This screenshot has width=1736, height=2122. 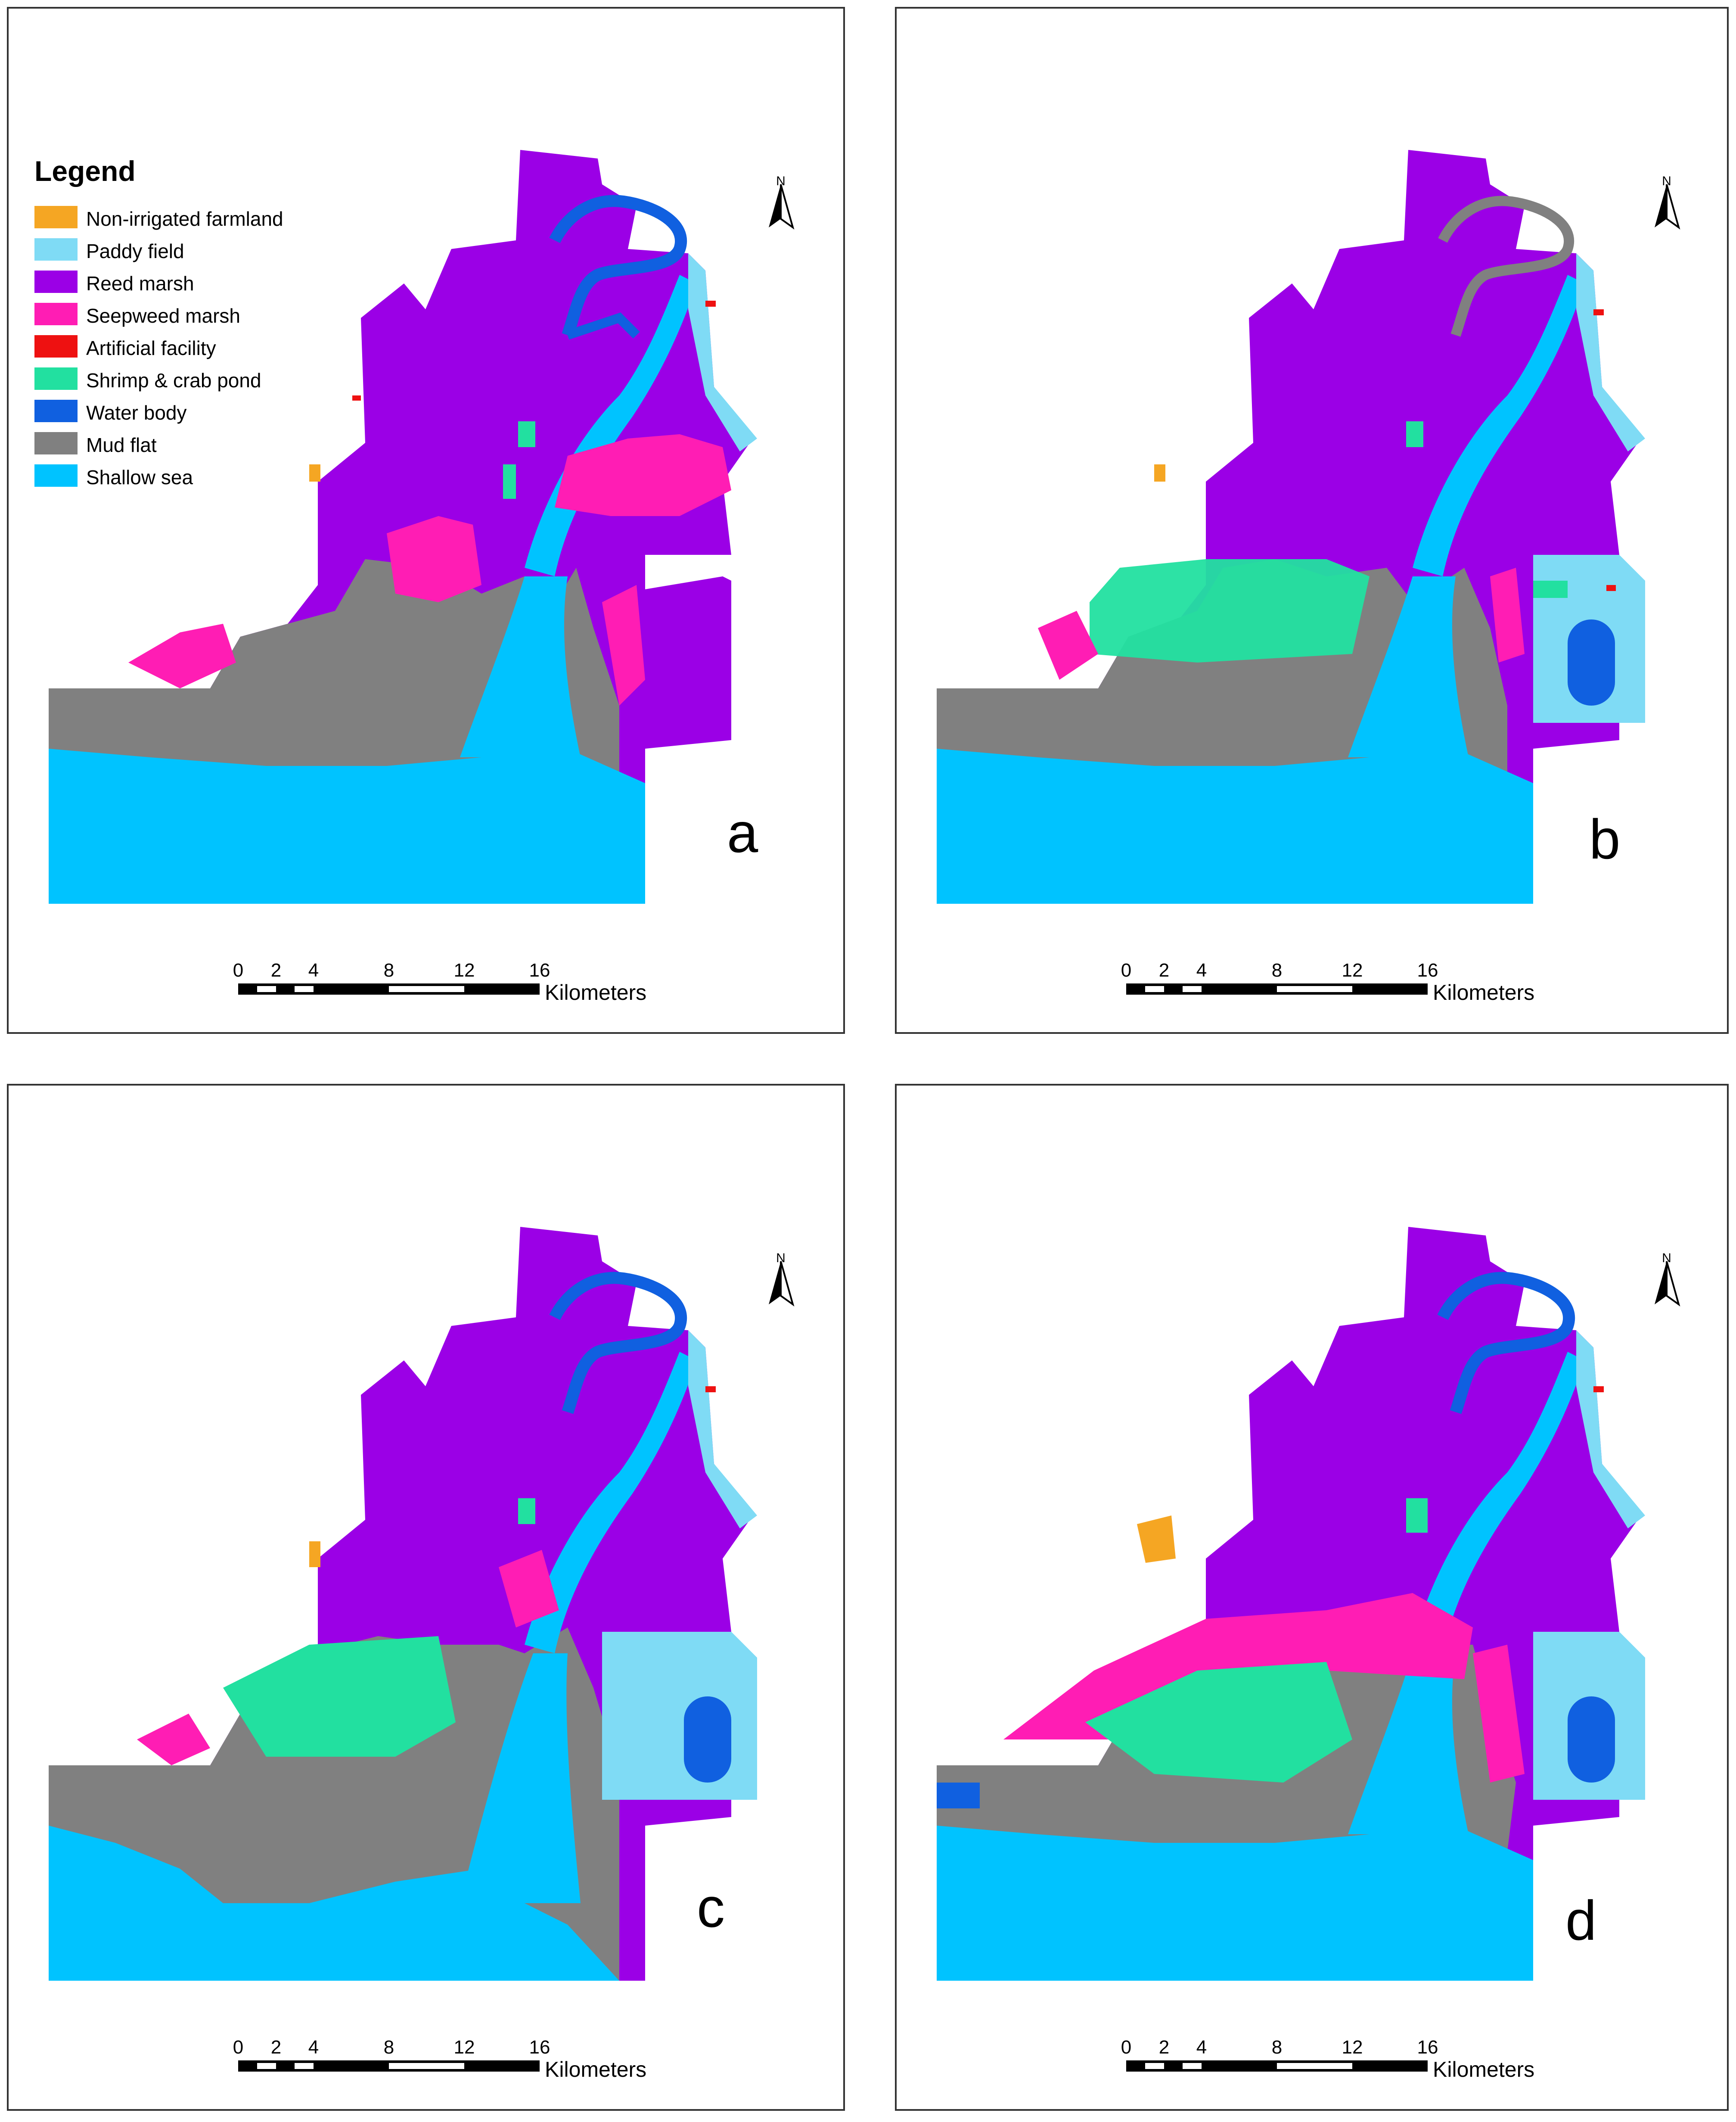 What do you see at coordinates (1160, 473) in the screenshot?
I see `panel-b-farmland` at bounding box center [1160, 473].